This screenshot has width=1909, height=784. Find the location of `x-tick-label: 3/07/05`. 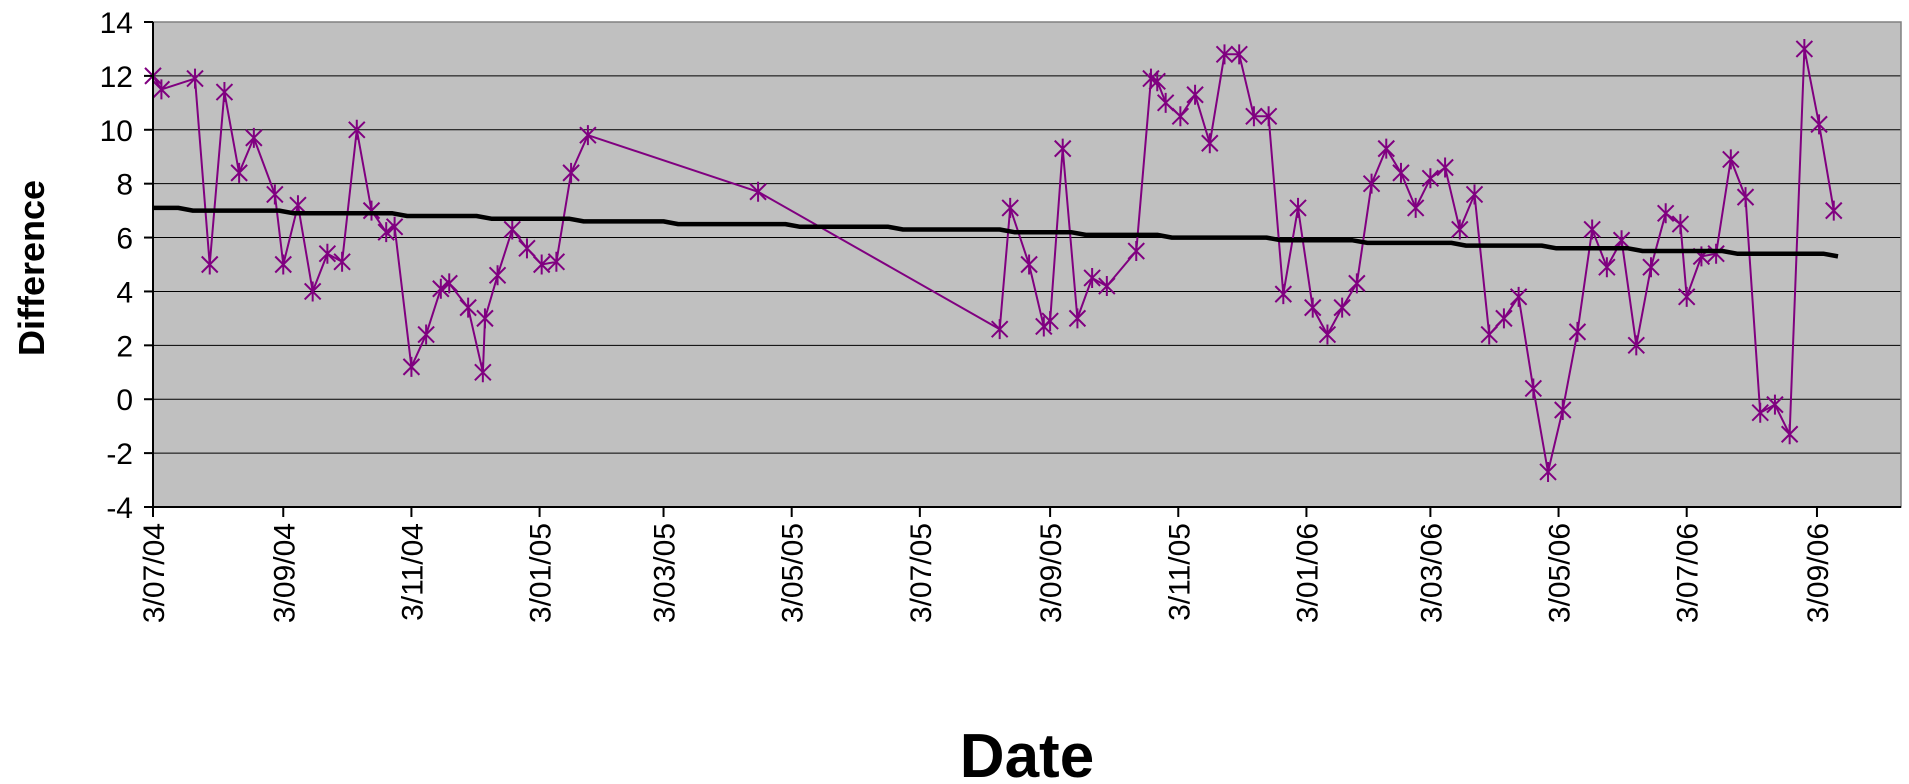

x-tick-label: 3/07/05 is located at coordinates (921, 573).